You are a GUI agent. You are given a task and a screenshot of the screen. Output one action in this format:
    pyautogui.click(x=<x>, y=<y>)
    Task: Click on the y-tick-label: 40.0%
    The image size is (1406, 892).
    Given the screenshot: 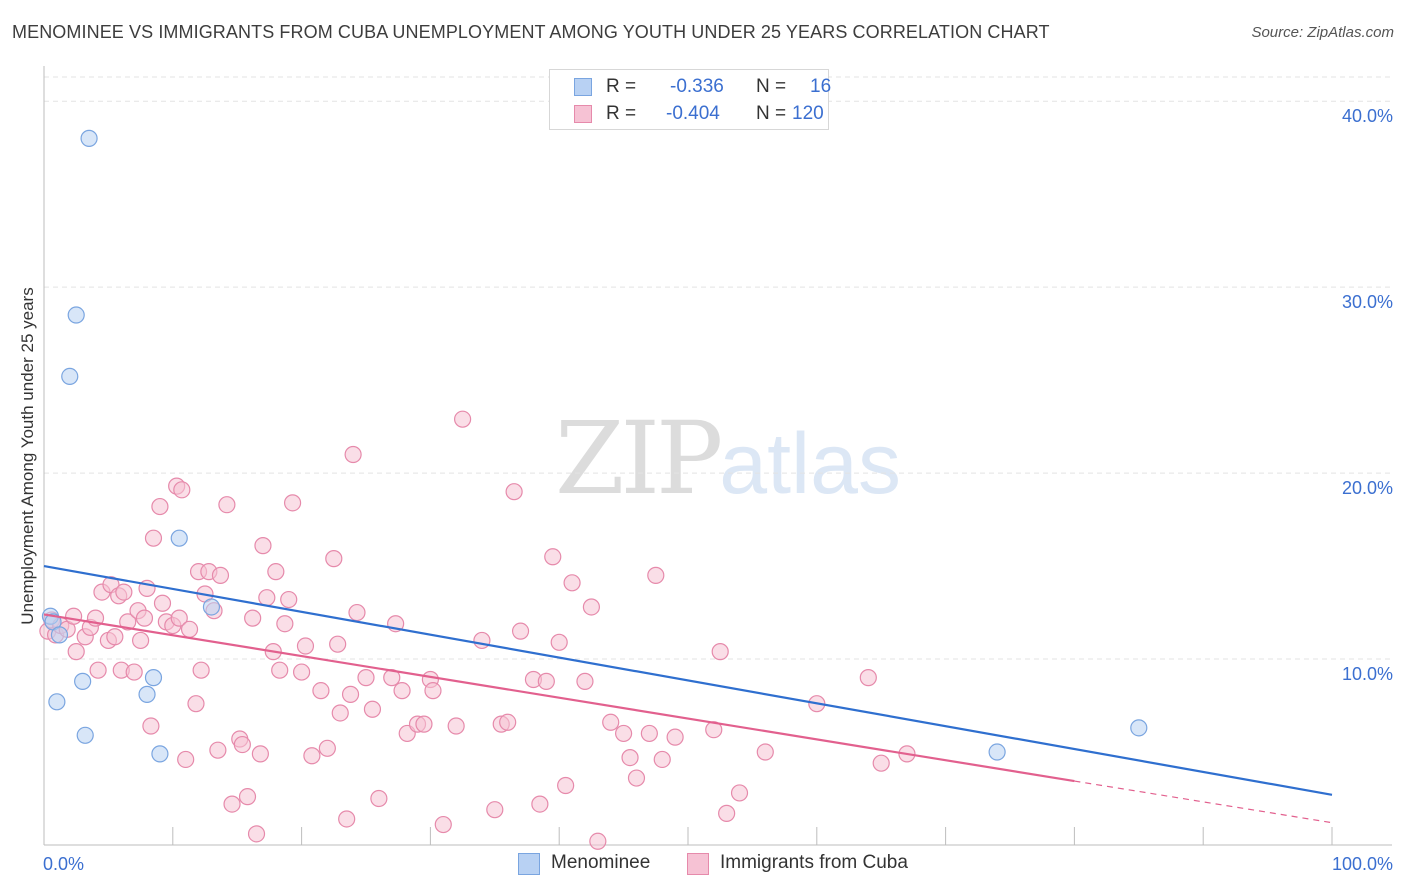 What is the action you would take?
    pyautogui.click(x=1367, y=116)
    